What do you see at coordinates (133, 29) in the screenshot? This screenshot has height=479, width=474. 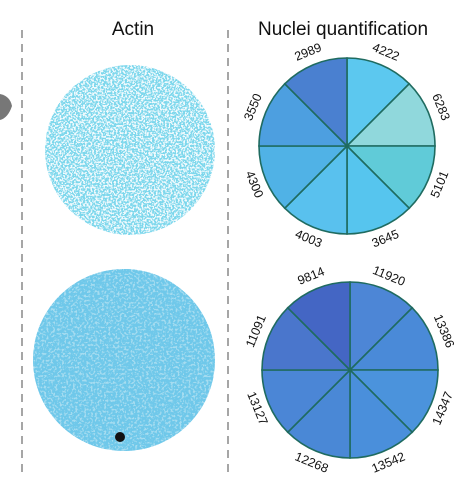 I see `column-title: Actin` at bounding box center [133, 29].